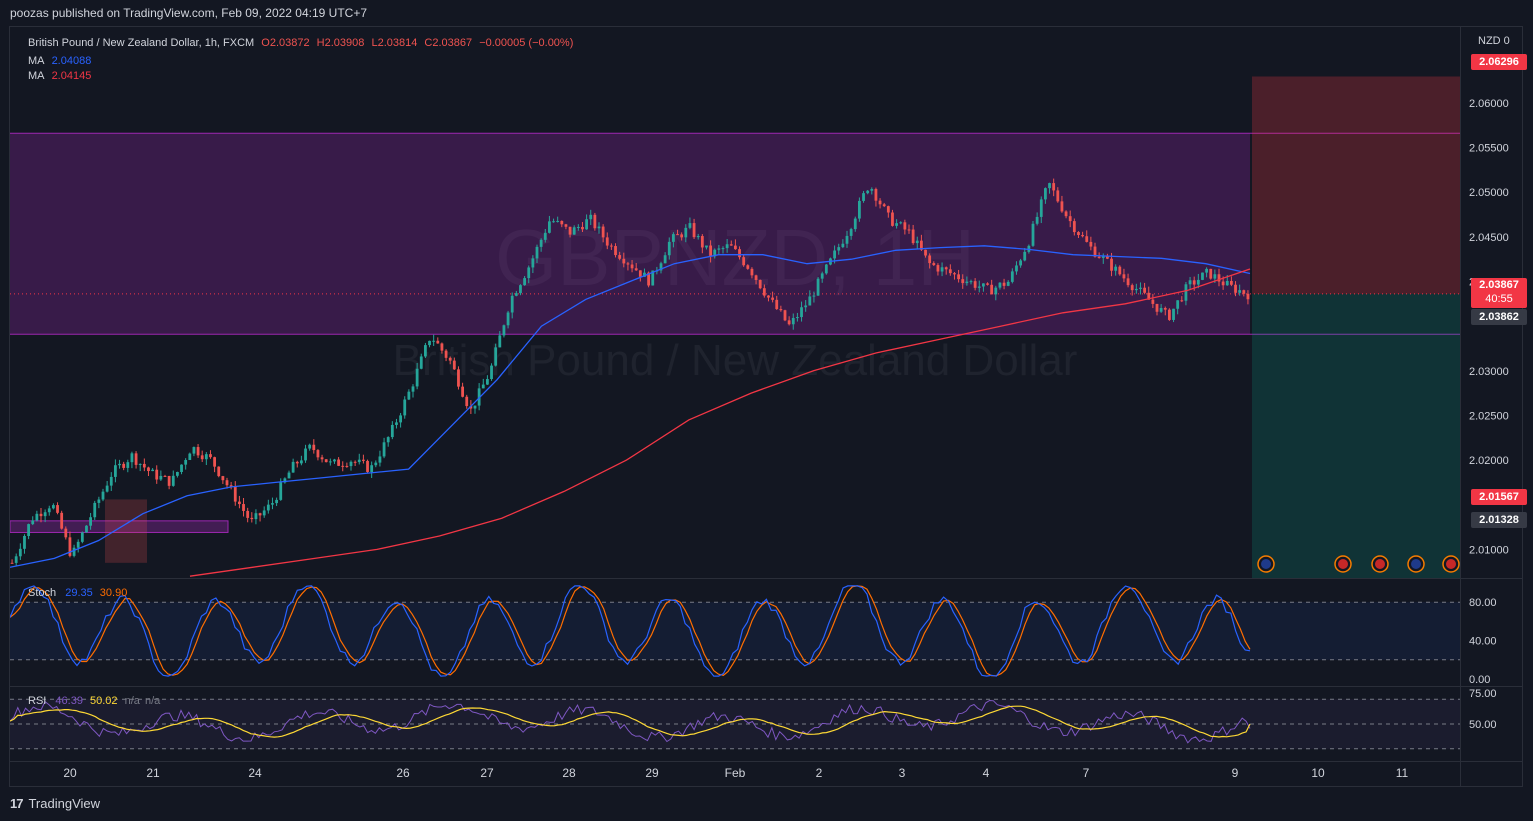 The image size is (1533, 821). What do you see at coordinates (36, 76) in the screenshot?
I see `ma-slow-label: MA` at bounding box center [36, 76].